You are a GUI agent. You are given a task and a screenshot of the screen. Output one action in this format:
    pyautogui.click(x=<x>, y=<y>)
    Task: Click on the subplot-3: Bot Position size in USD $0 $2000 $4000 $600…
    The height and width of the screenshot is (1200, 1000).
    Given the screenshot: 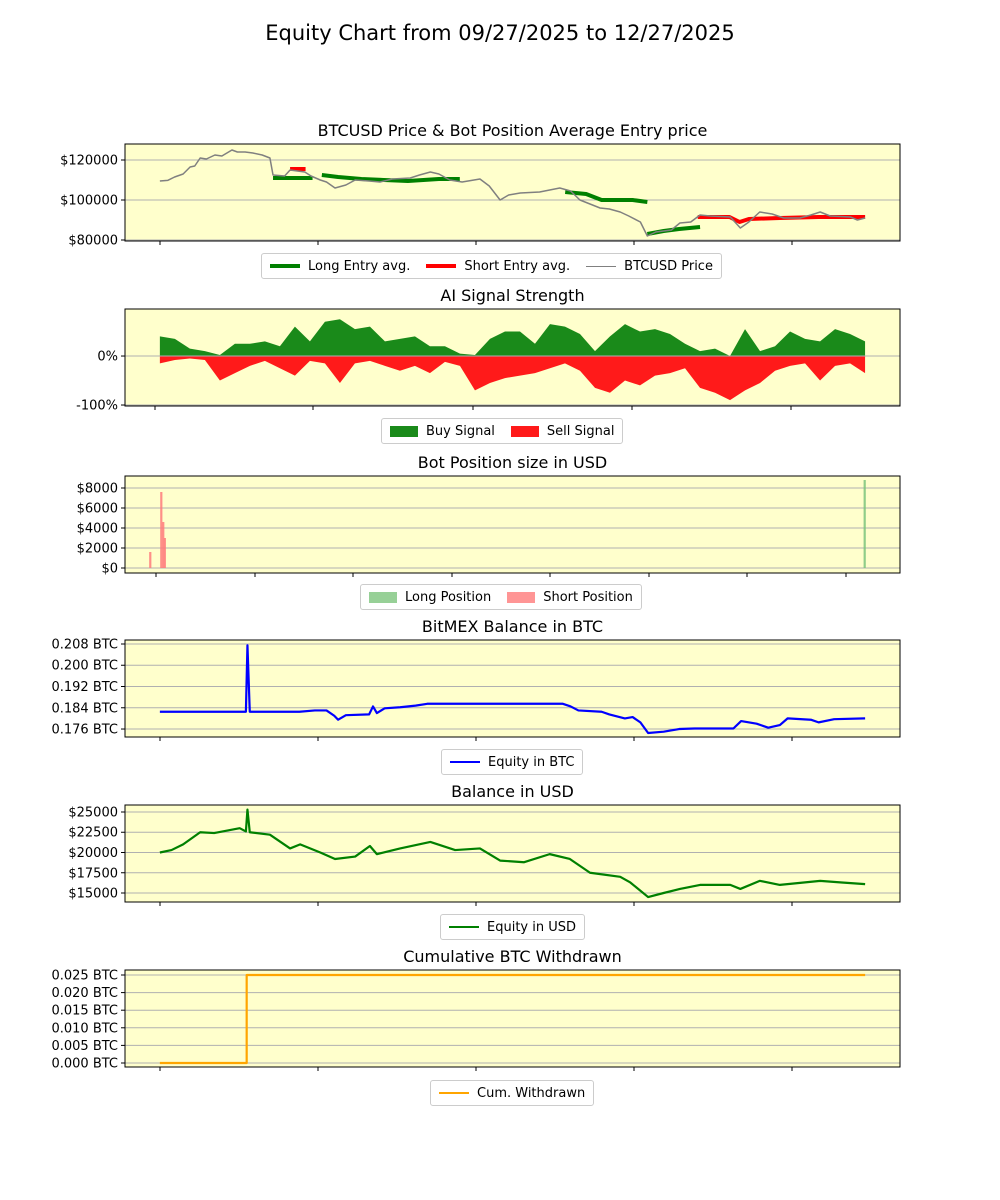 What is the action you would take?
    pyautogui.click(x=489, y=515)
    